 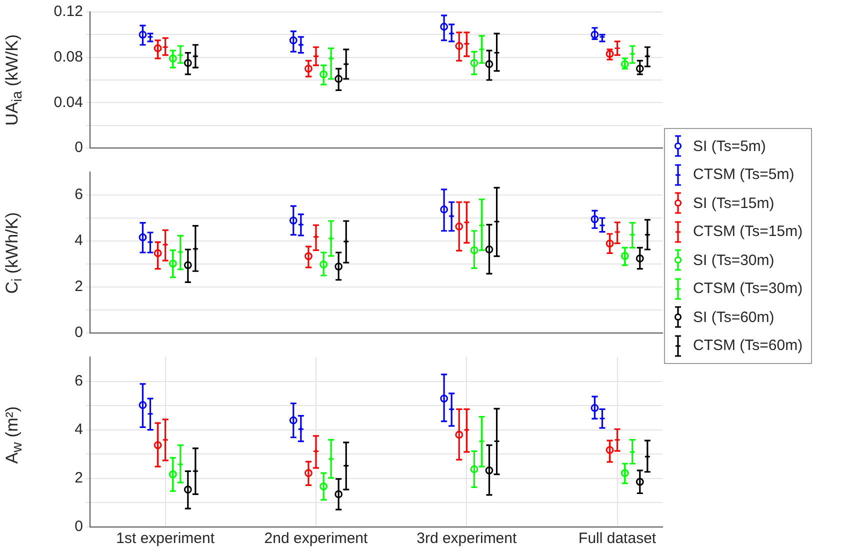 What do you see at coordinates (617, 539) in the screenshot?
I see `x-tick-label: Full dataset` at bounding box center [617, 539].